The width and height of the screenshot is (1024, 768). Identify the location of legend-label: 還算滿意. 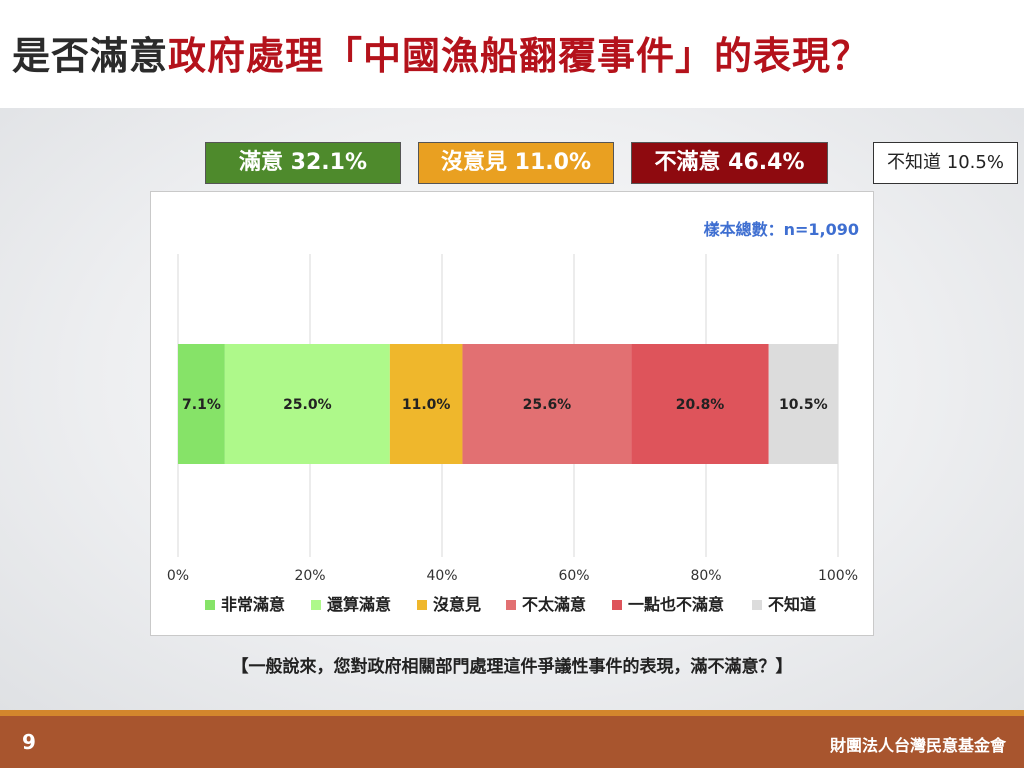
(359, 604).